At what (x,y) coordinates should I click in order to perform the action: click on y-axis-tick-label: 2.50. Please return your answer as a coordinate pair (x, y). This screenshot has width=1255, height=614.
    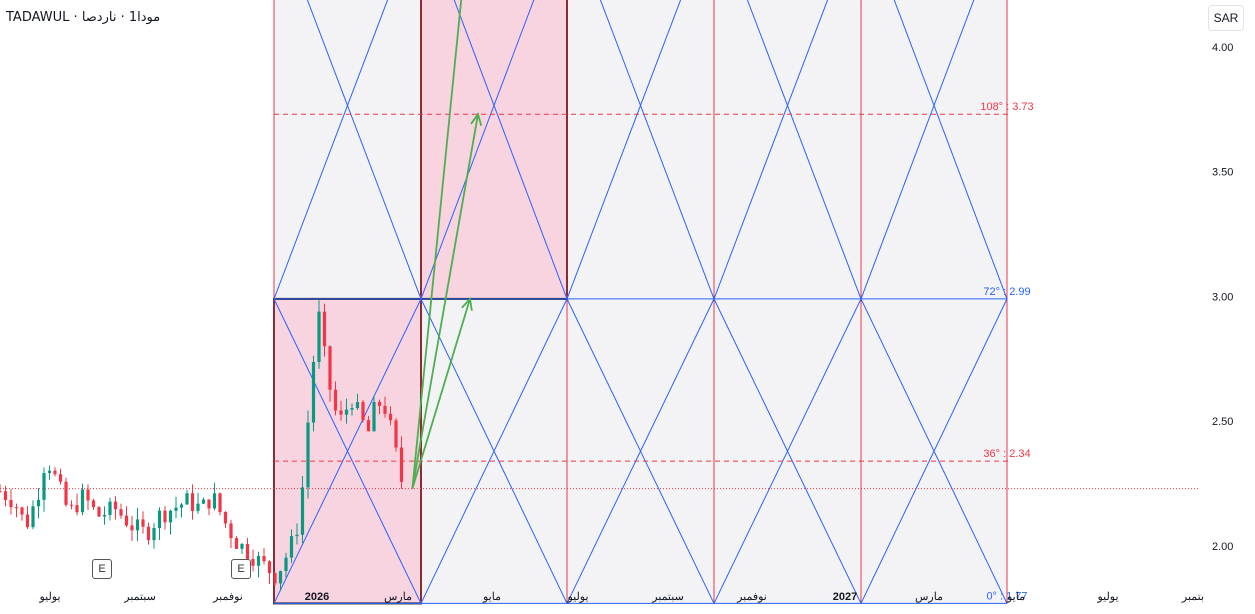
    Looking at the image, I should click on (1222, 422).